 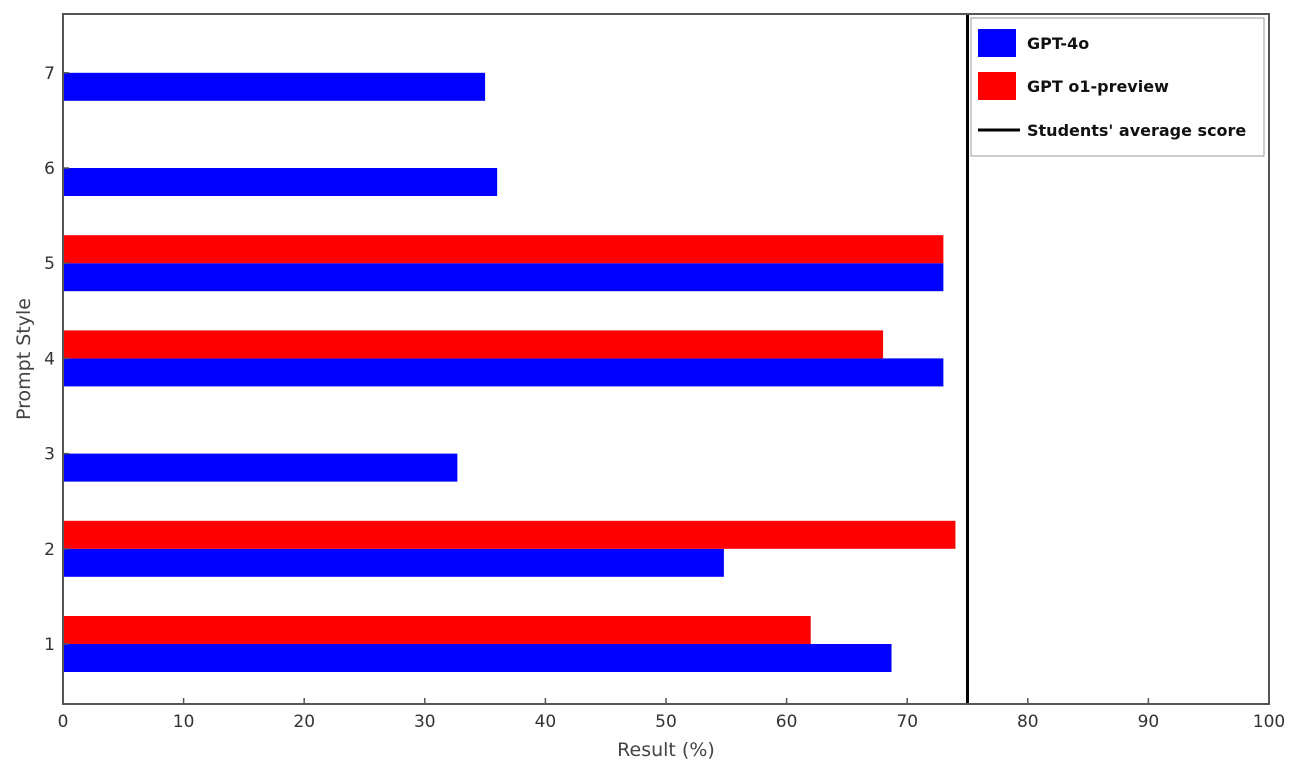 I want to click on legend-label-gpt-o1-preview: GPT o1-preview, so click(x=1098, y=86).